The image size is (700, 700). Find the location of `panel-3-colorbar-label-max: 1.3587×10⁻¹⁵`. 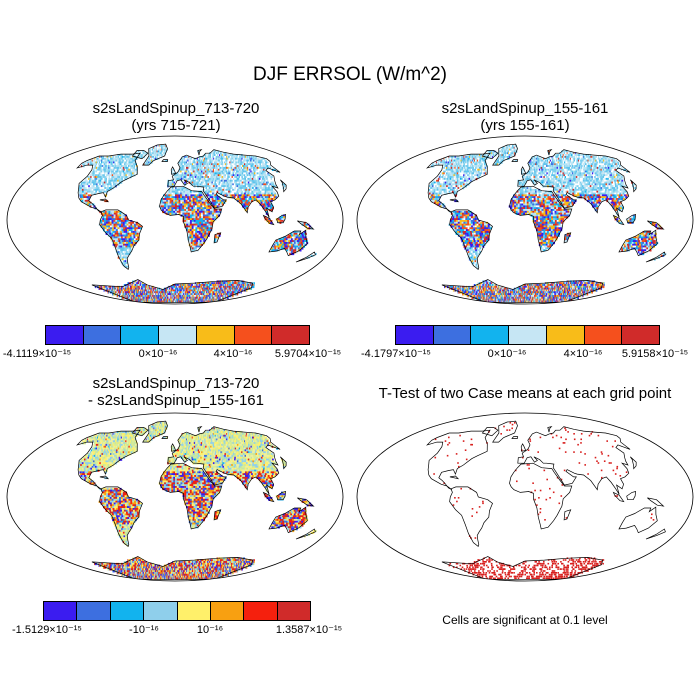

panel-3-colorbar-label-max: 1.3587×10⁻¹⁵ is located at coordinates (309, 630).